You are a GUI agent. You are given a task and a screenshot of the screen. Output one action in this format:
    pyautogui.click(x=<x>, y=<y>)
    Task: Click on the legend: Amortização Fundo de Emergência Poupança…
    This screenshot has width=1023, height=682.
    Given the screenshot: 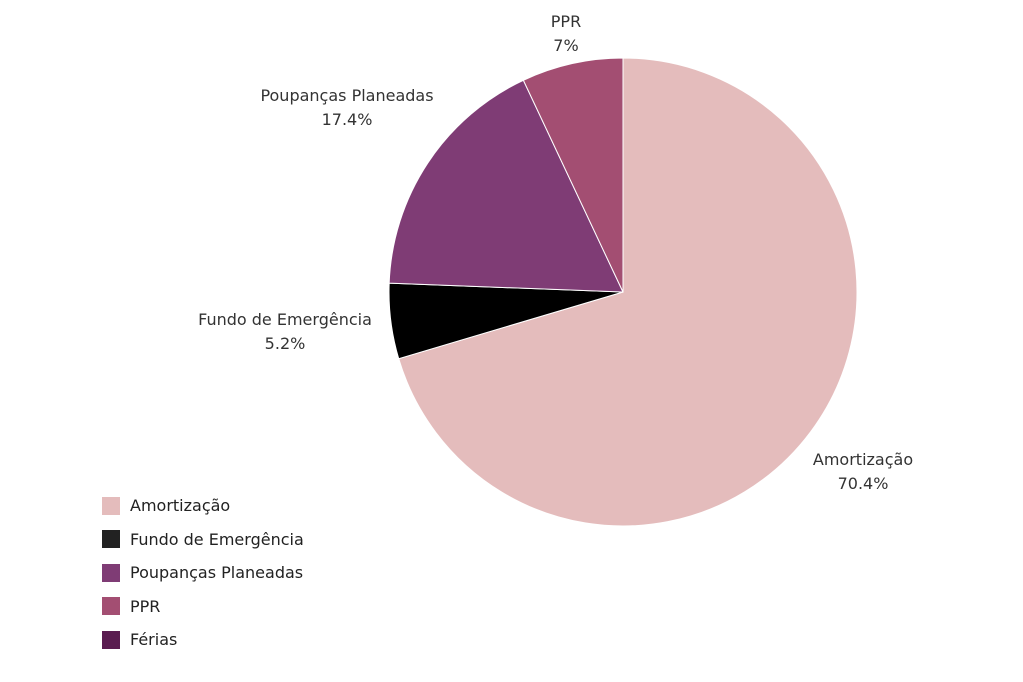 What is the action you would take?
    pyautogui.click(x=203, y=573)
    